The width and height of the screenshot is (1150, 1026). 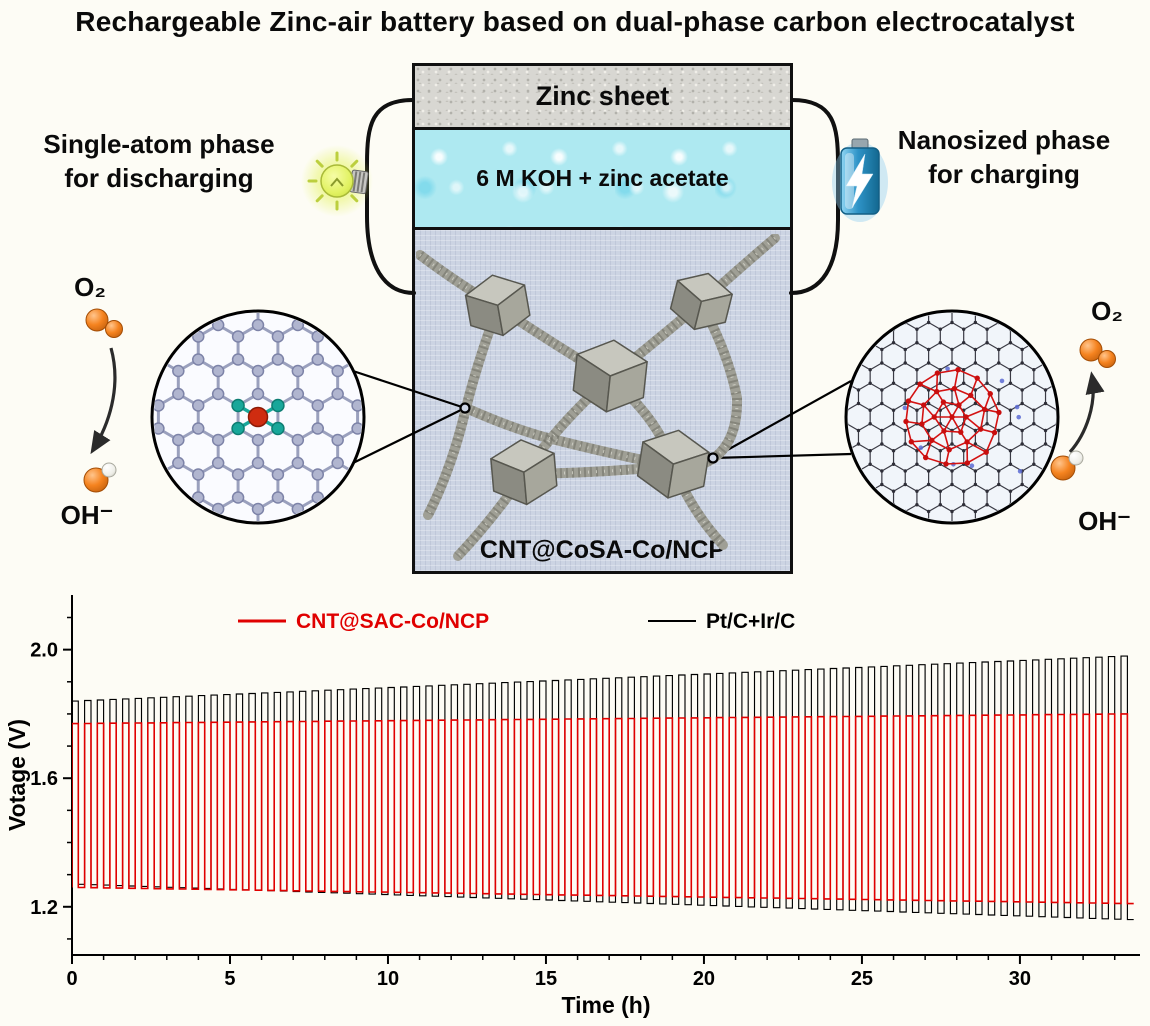 I want to click on electrolyte-label: 6 M KOH + zinc acetate, so click(x=602, y=178).